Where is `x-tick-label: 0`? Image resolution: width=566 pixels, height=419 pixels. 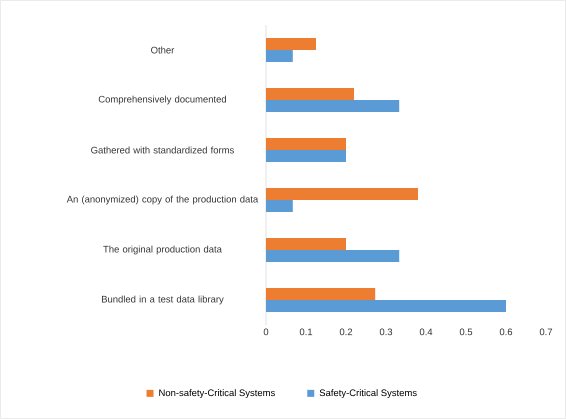 x-tick-label: 0 is located at coordinates (266, 332).